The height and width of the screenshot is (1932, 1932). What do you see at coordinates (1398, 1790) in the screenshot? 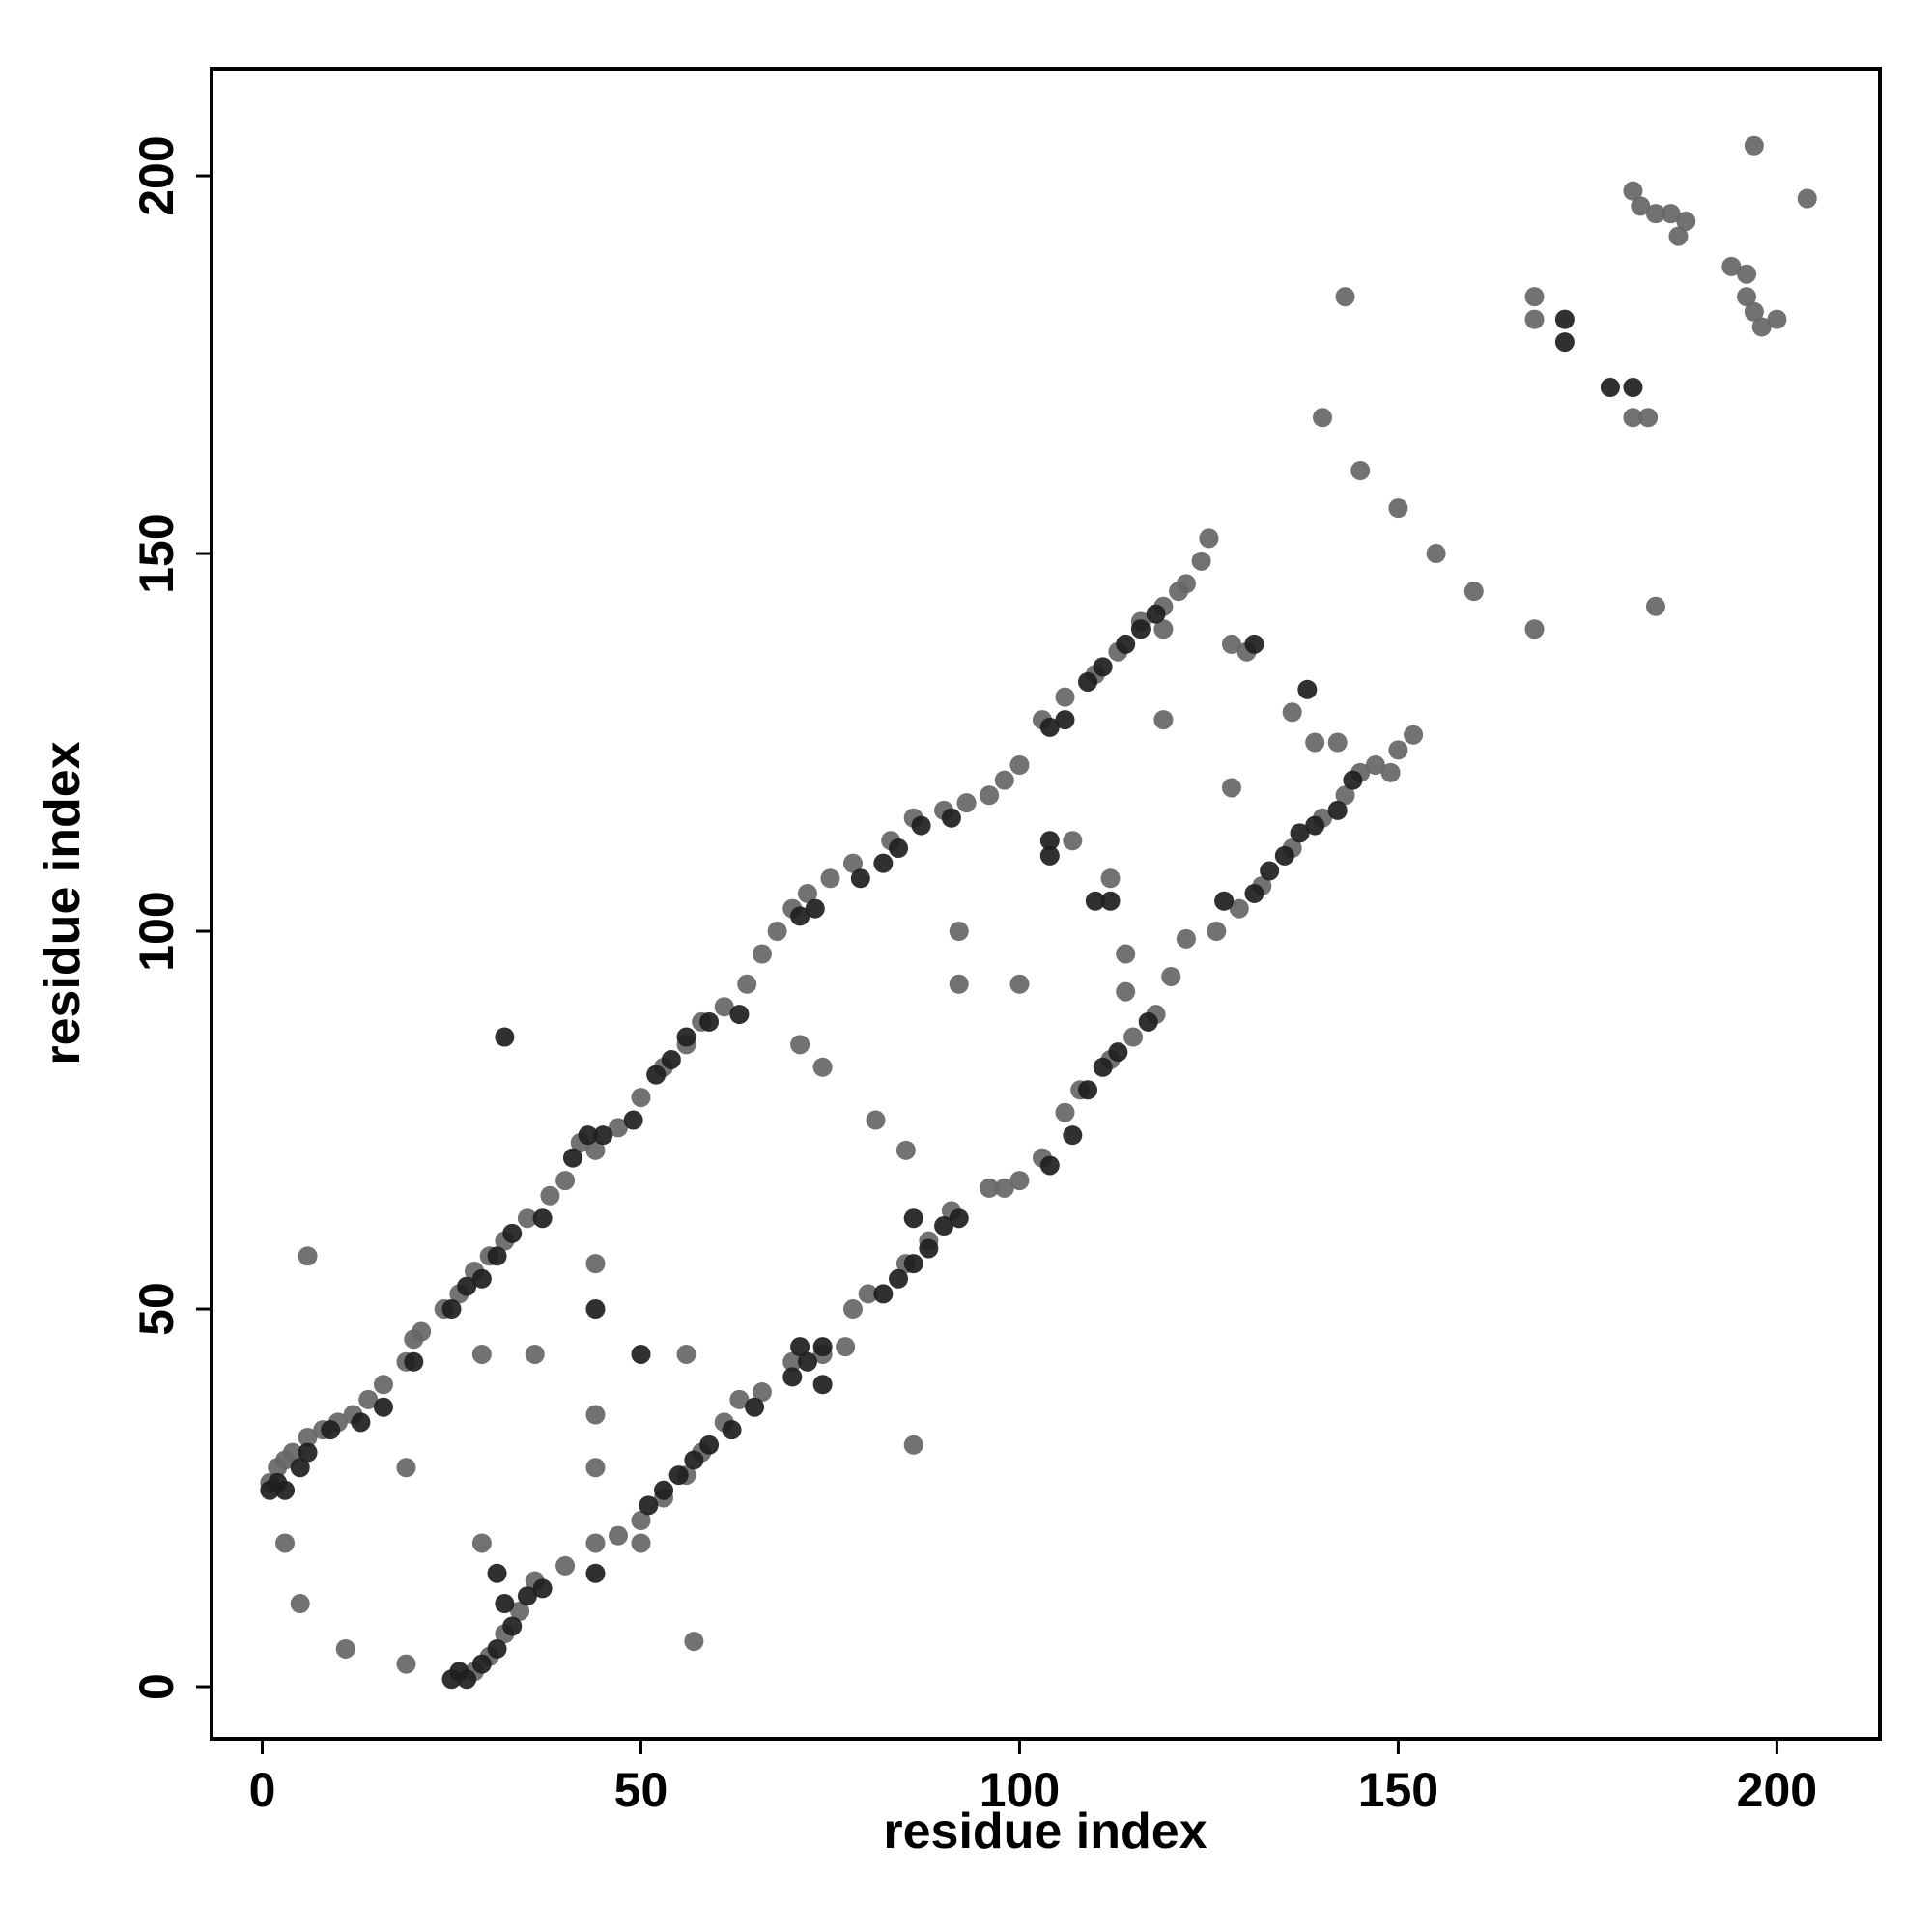
I see `x-tick-label: 150` at bounding box center [1398, 1790].